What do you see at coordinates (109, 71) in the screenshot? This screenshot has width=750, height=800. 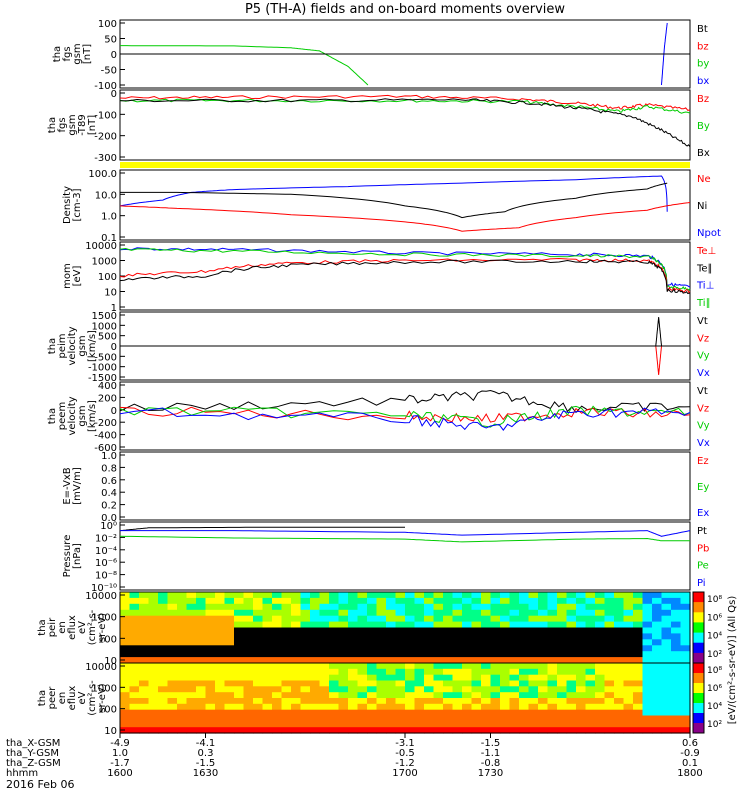 I see `y-tick-label: -50` at bounding box center [109, 71].